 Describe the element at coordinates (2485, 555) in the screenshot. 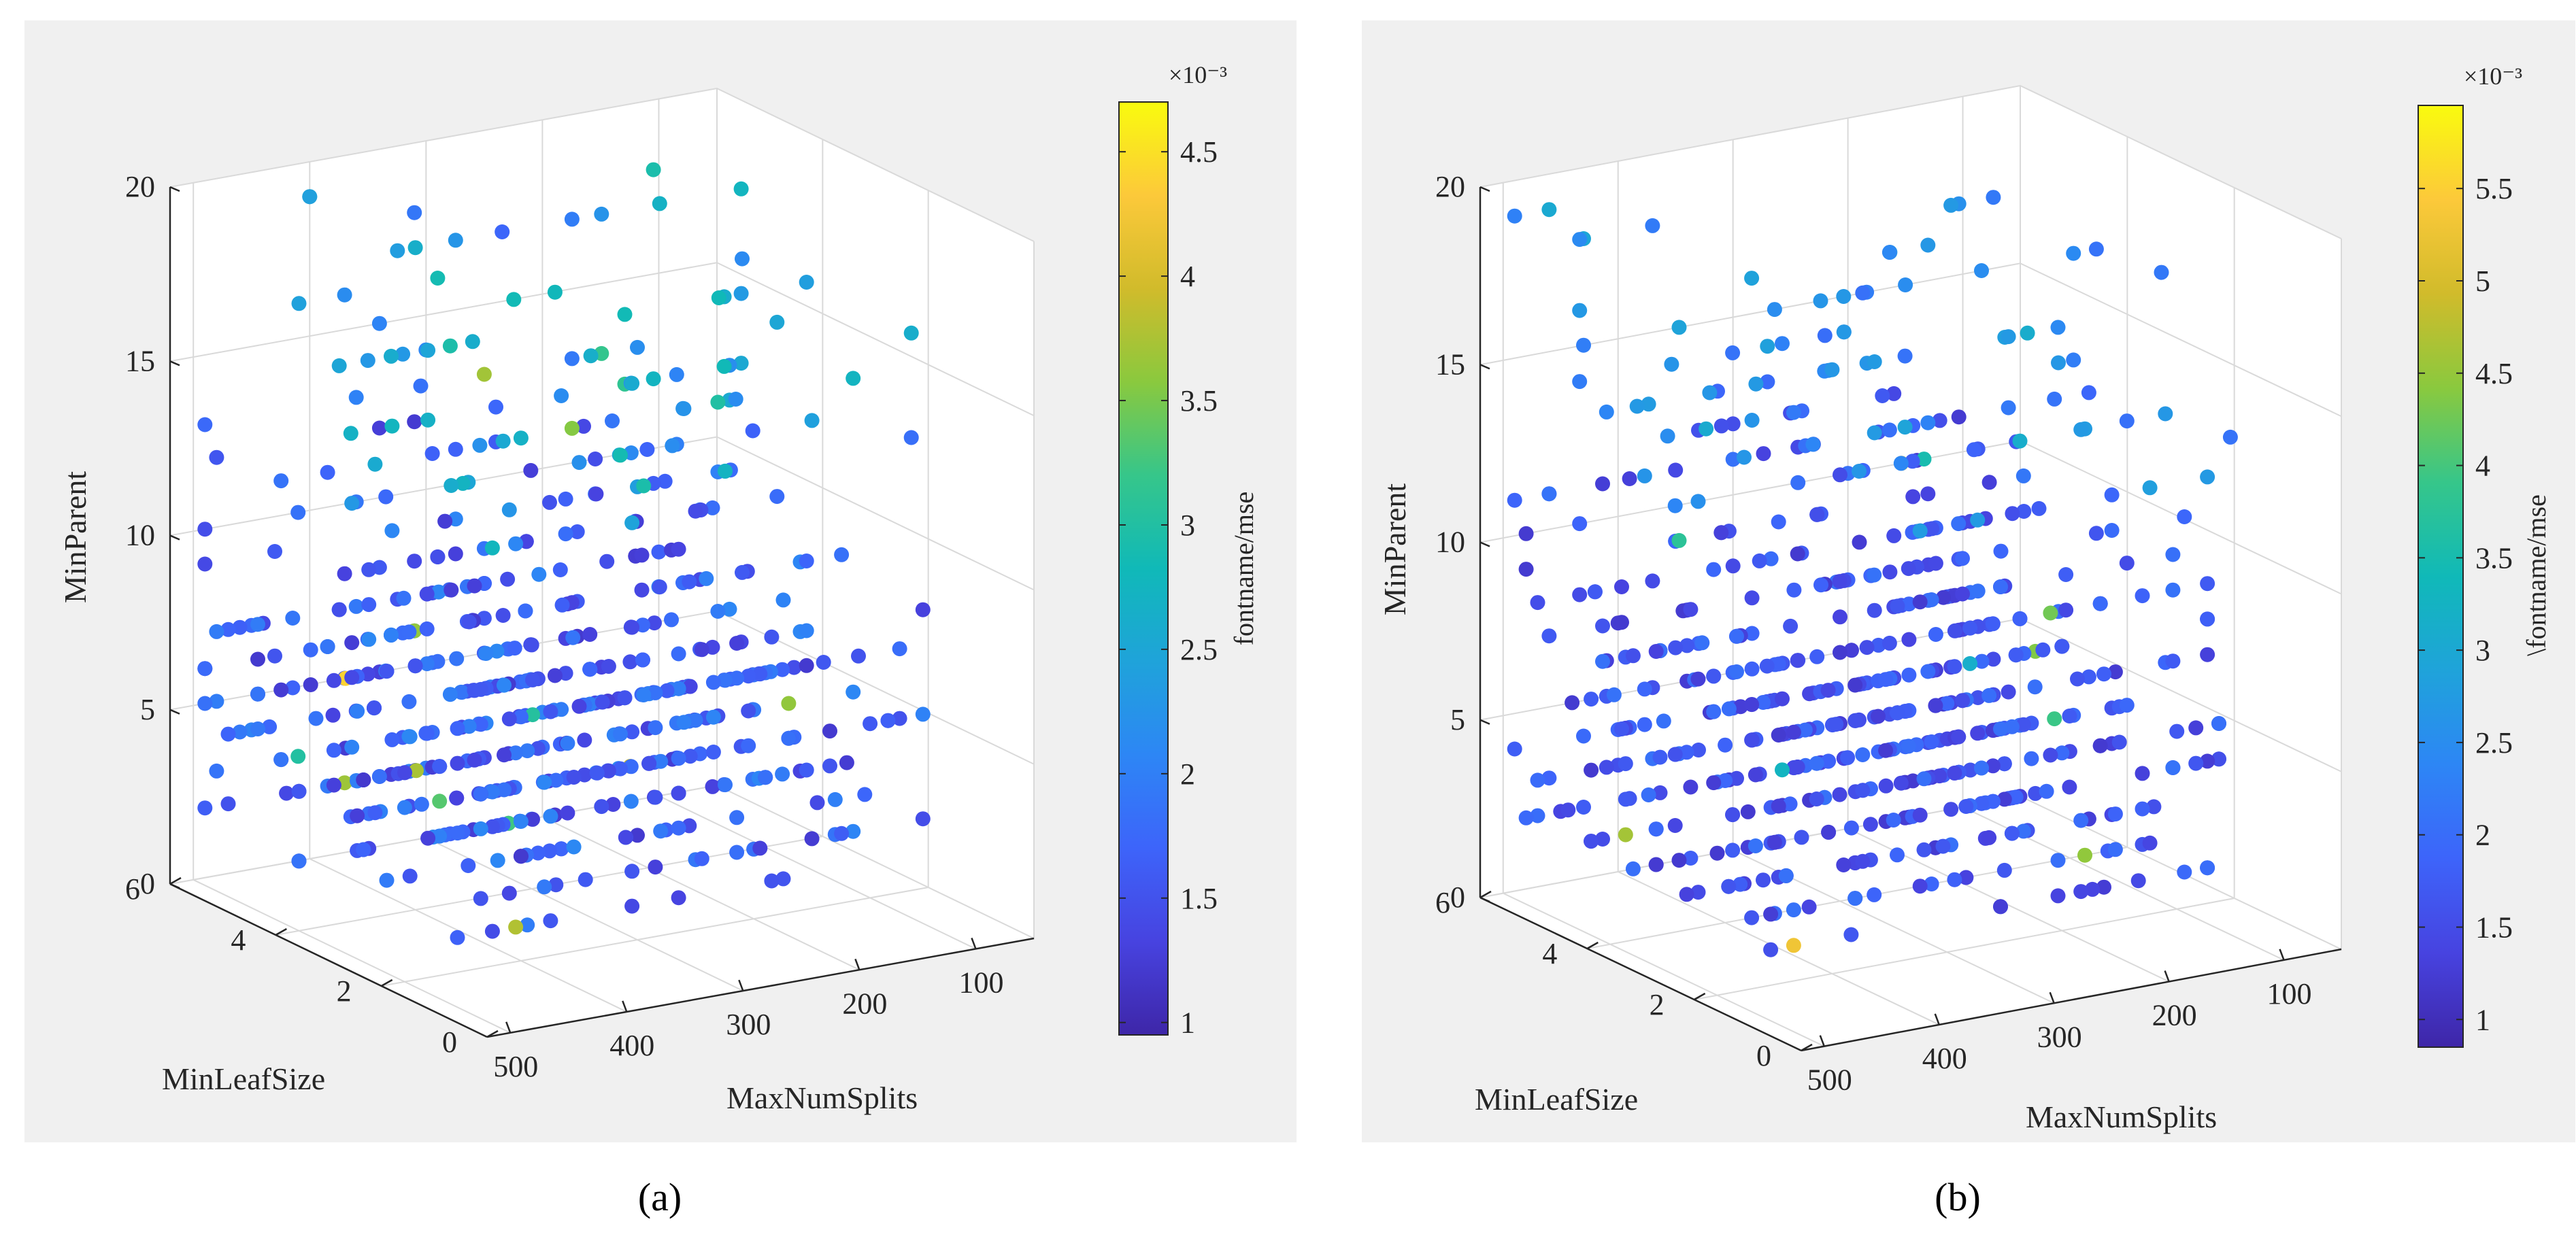

I see `panel-b-colorbar: ×10⁻³ 1 1.5 2 2.5 3 3.5 4 4.5 5 5.5 \fontname/mse` at that location.